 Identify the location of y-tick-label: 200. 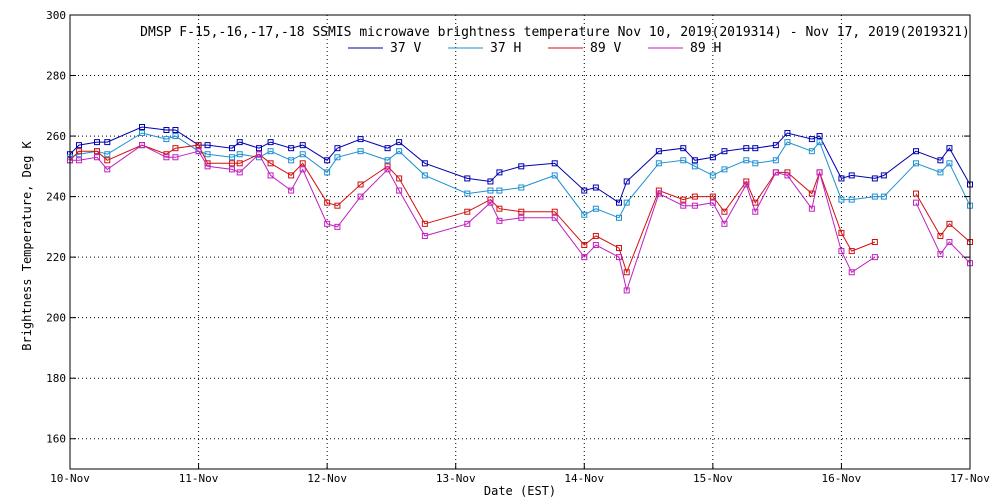
(56, 318).